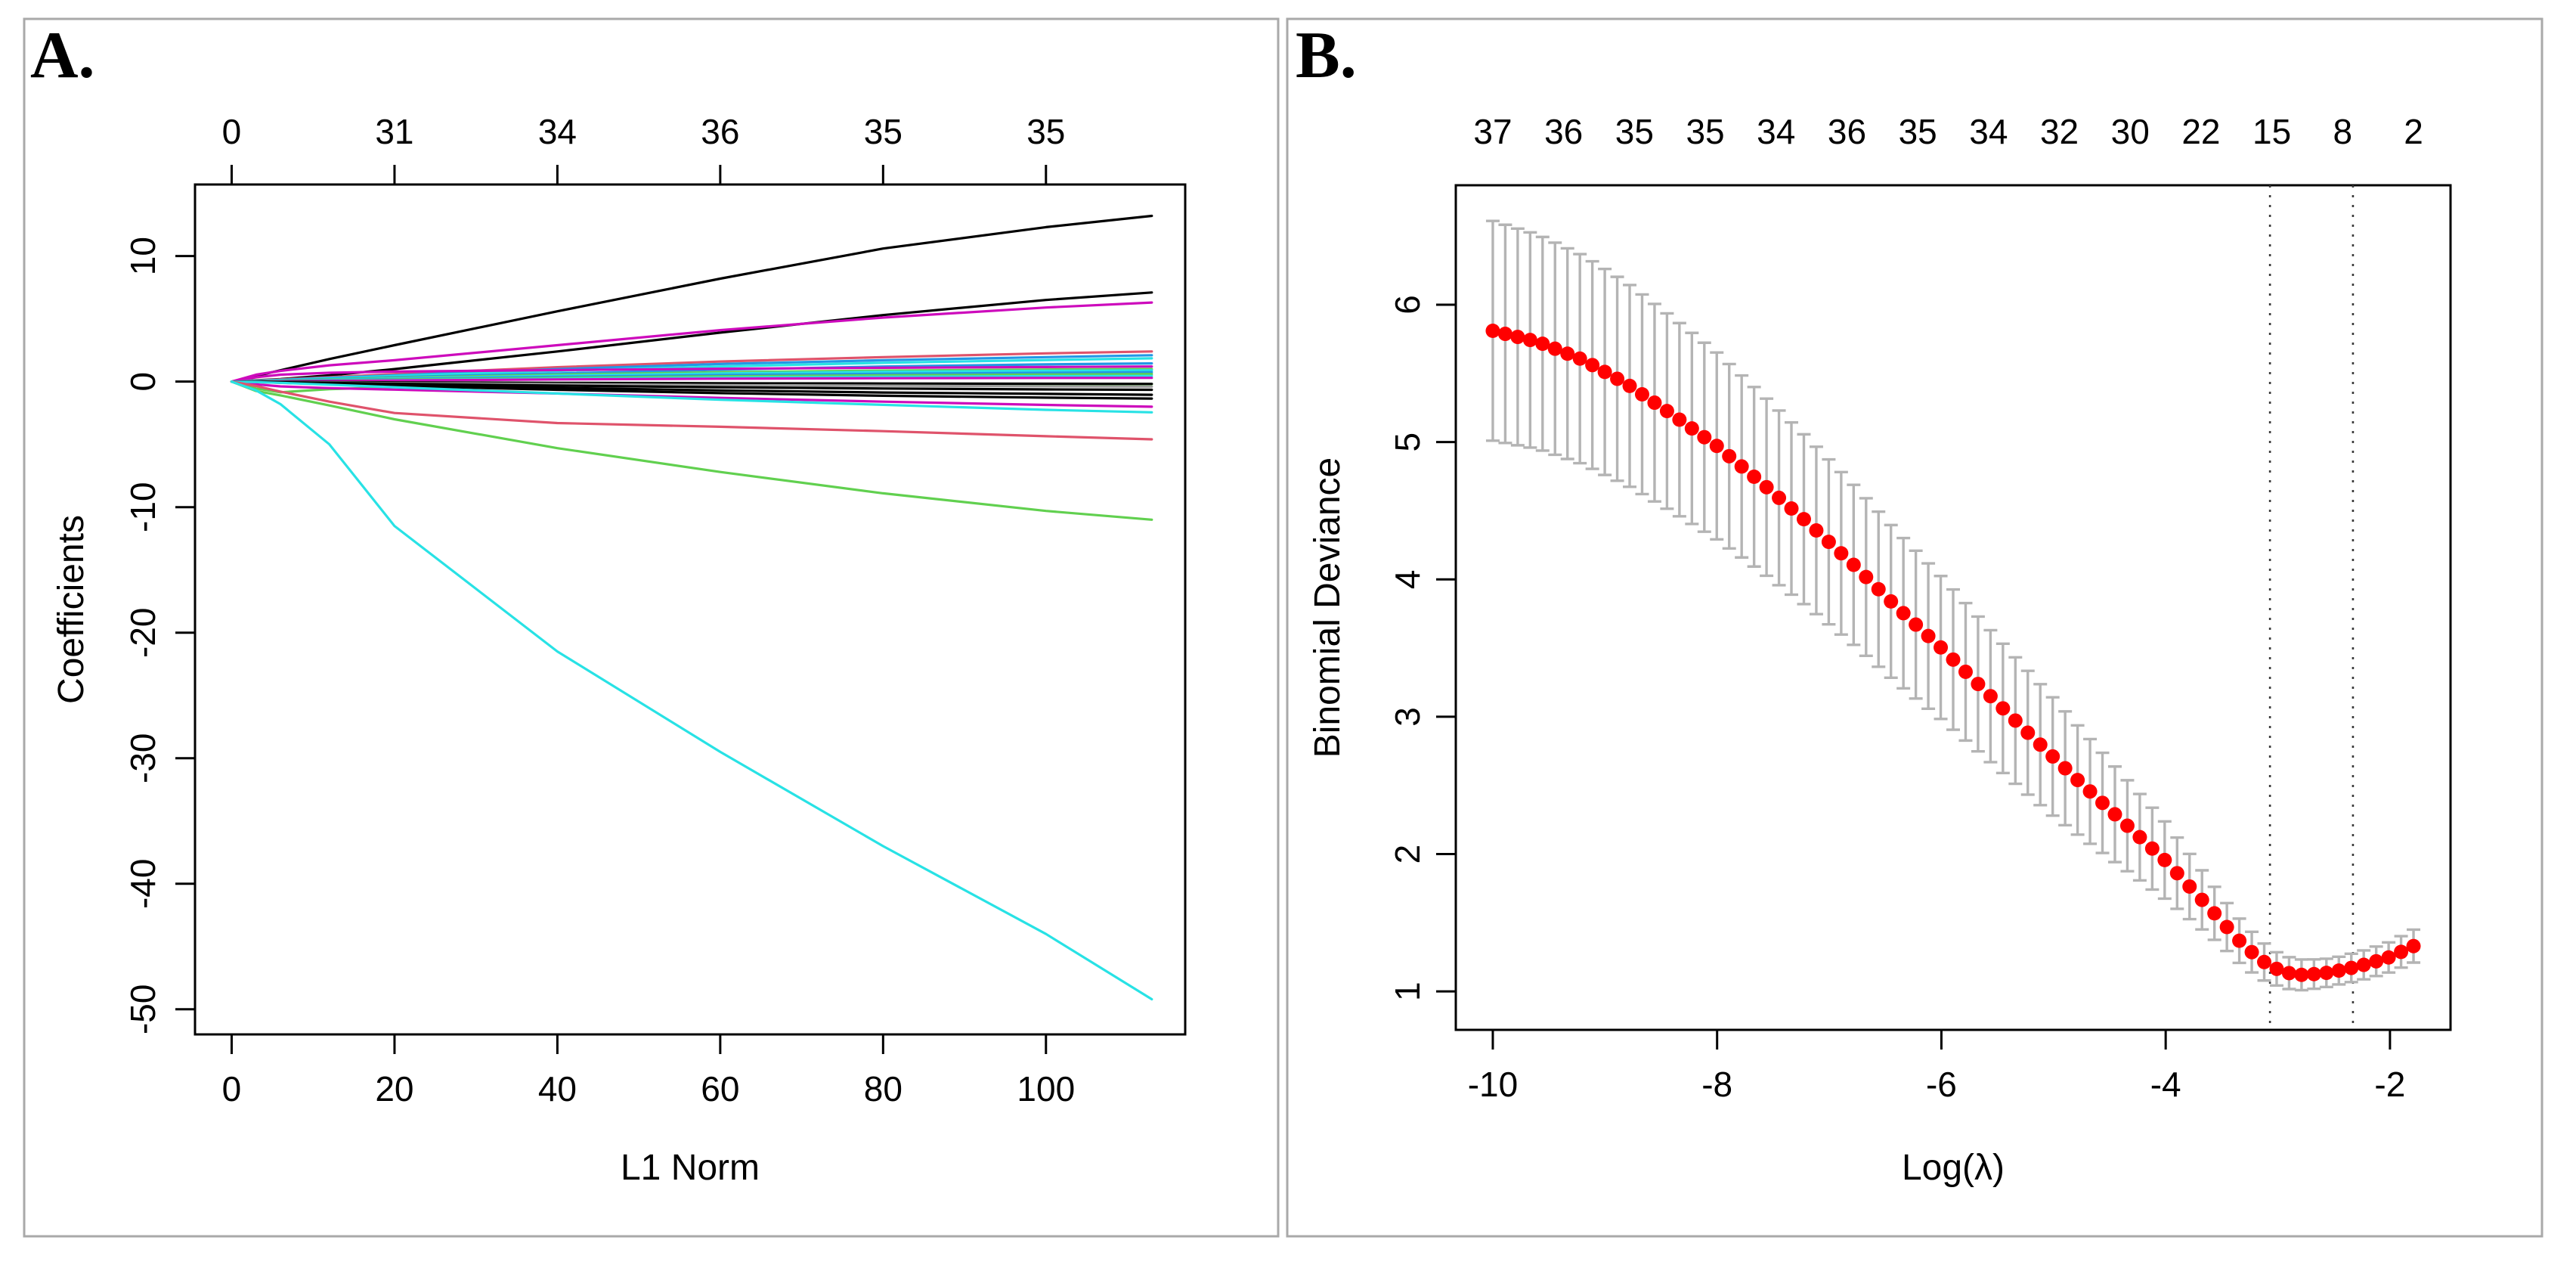 This screenshot has width=2576, height=1262. Describe the element at coordinates (691, 374) in the screenshot. I see `coefficient-path-magenta` at that location.